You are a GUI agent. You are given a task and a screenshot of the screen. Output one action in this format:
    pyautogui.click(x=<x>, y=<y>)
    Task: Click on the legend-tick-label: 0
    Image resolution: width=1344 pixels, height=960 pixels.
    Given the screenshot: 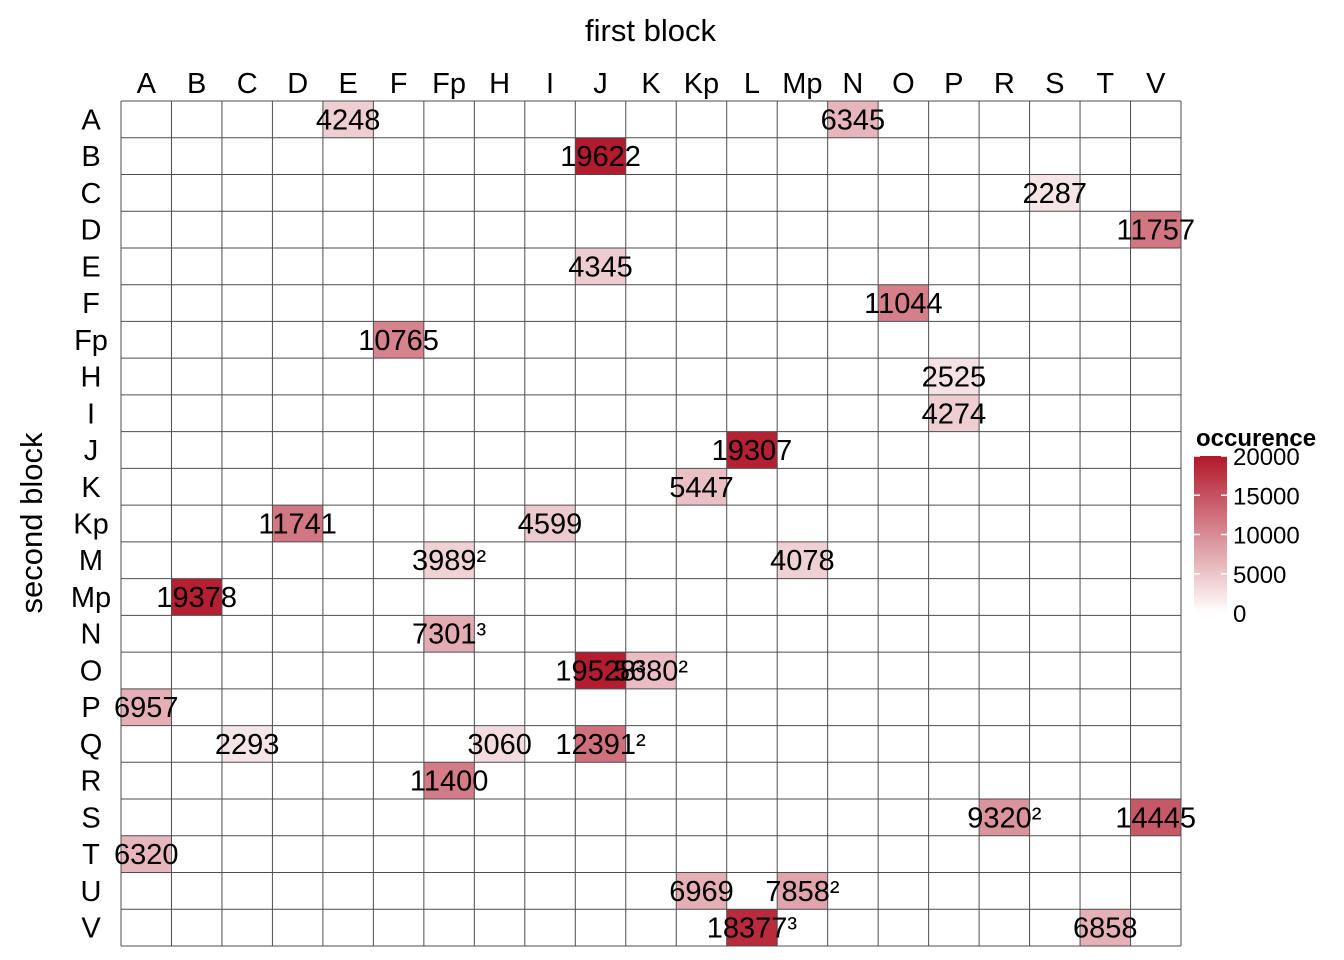 What is the action you would take?
    pyautogui.click(x=1239, y=614)
    